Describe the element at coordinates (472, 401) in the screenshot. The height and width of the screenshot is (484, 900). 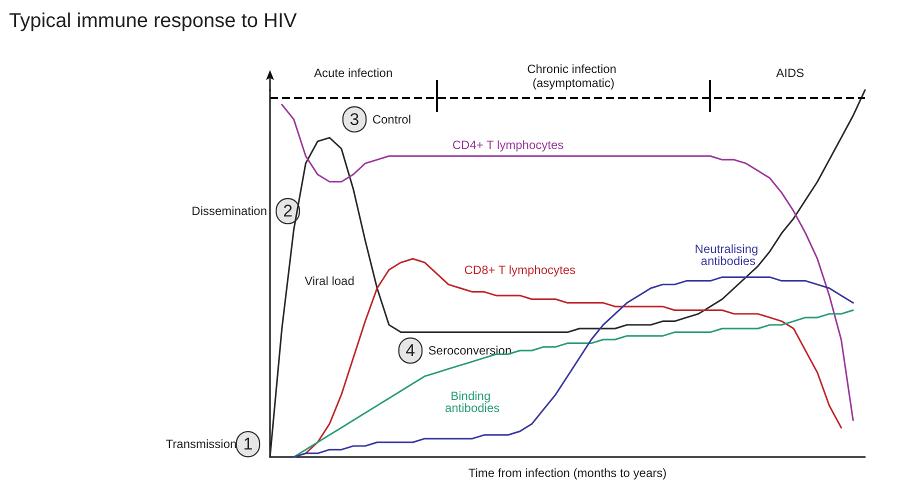
I see `series-label: Binding antibodies` at that location.